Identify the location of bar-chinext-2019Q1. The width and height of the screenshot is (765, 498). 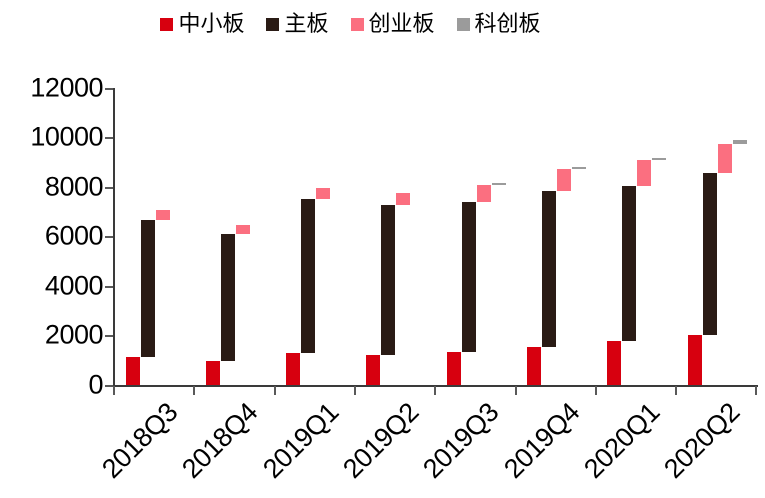
(323, 193).